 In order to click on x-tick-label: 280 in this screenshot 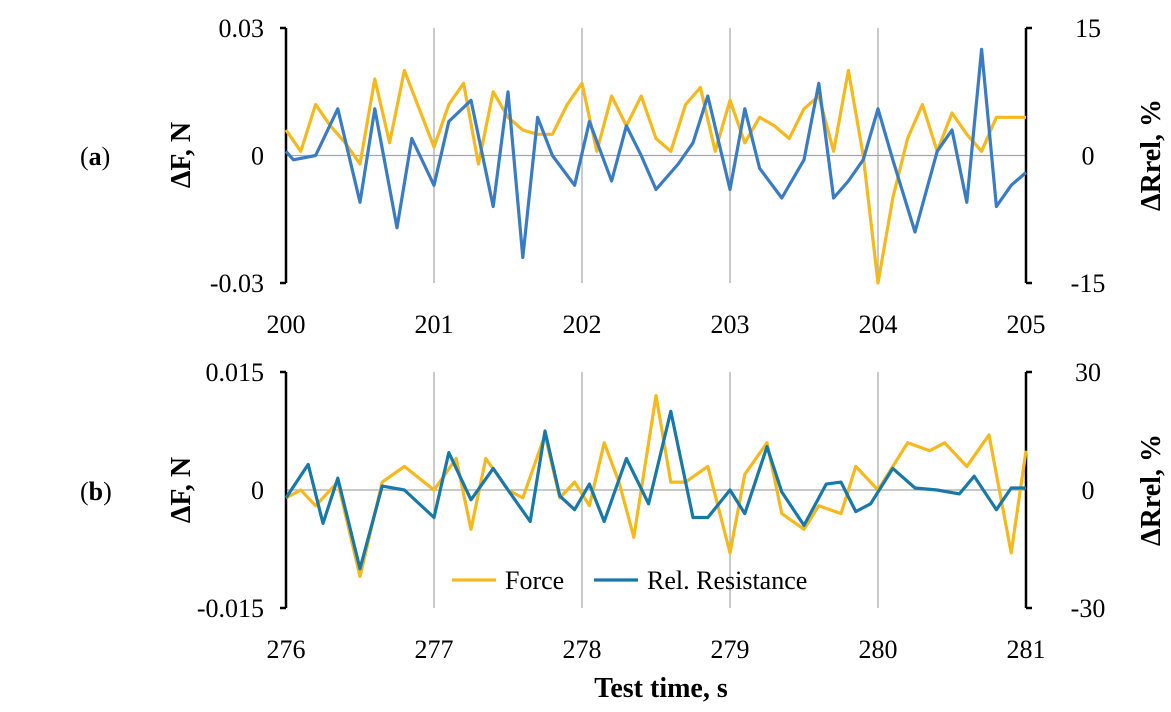, I will do `click(878, 649)`.